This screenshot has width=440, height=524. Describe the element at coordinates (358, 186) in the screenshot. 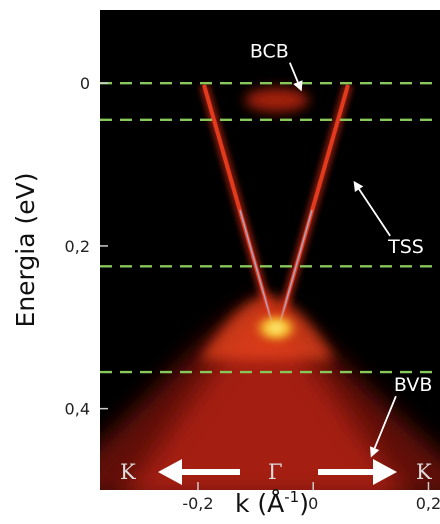

I see `tss-arrow-head` at that location.